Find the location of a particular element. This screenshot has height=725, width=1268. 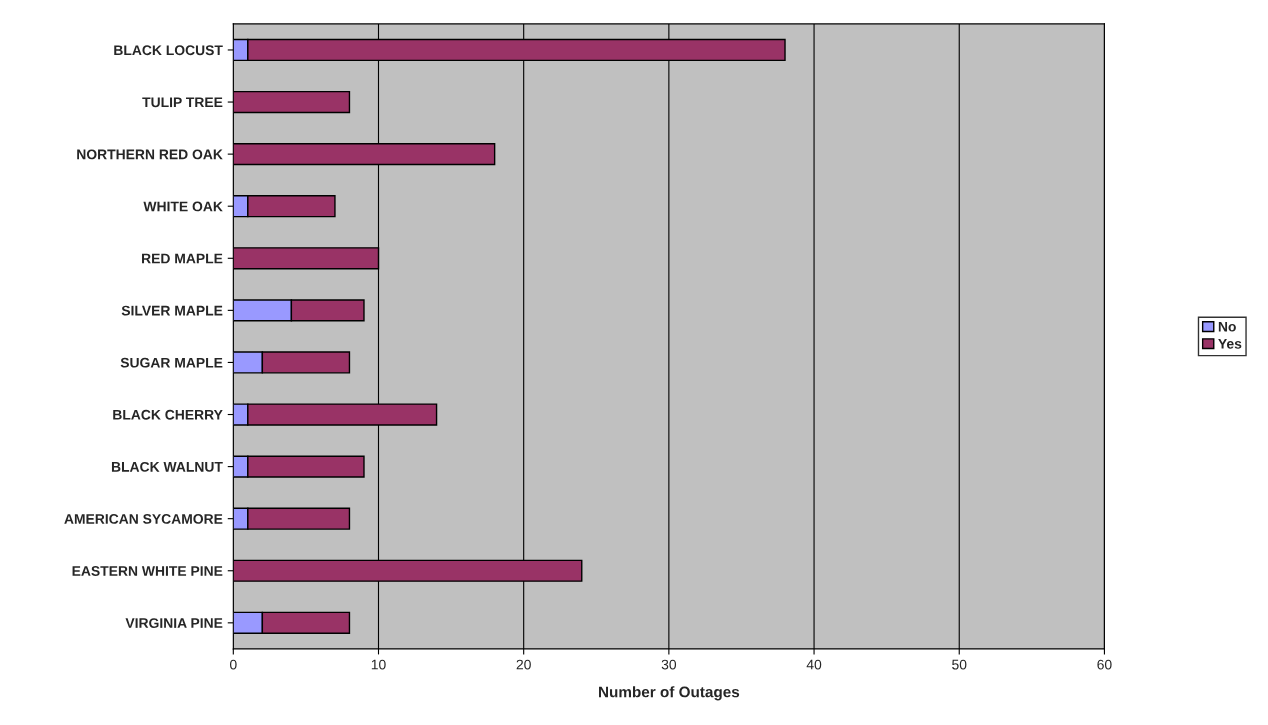

y-tick-label: TULIP TREE is located at coordinates (182, 102).